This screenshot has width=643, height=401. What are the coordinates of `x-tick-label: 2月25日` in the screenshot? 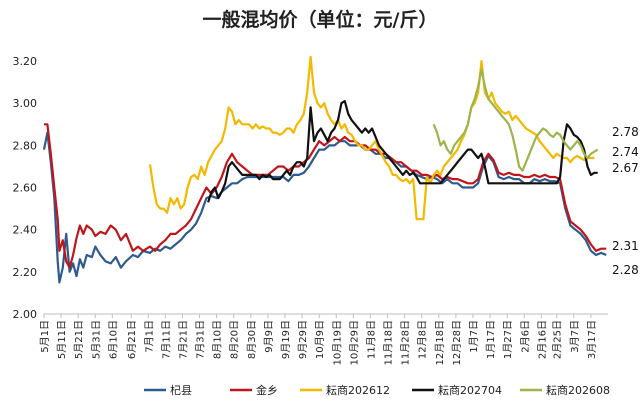 It's located at (558, 339).